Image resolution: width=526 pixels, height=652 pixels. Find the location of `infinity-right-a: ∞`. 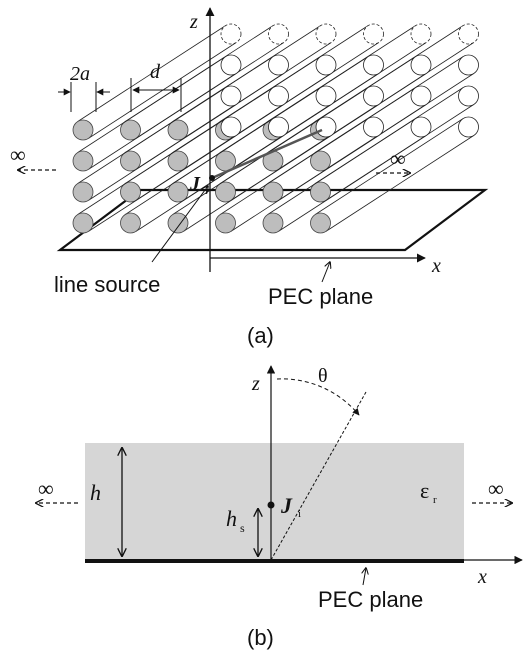

infinity-right-a: ∞ is located at coordinates (398, 158).